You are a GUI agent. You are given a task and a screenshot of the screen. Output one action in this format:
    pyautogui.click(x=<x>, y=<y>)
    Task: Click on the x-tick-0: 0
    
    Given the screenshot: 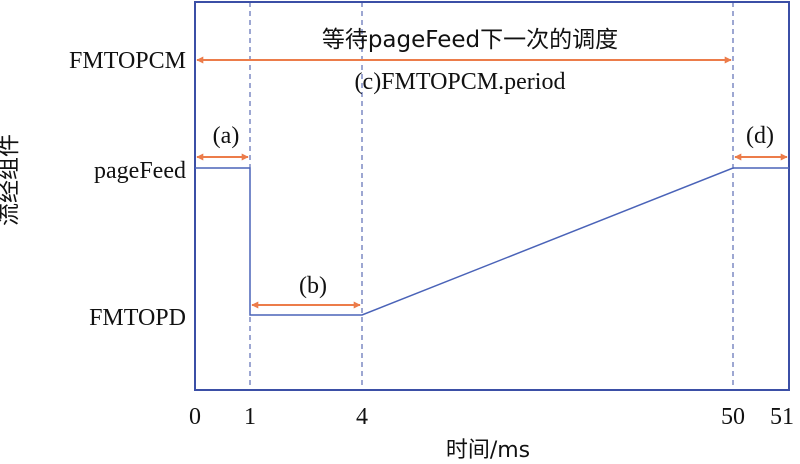 What is the action you would take?
    pyautogui.click(x=195, y=417)
    